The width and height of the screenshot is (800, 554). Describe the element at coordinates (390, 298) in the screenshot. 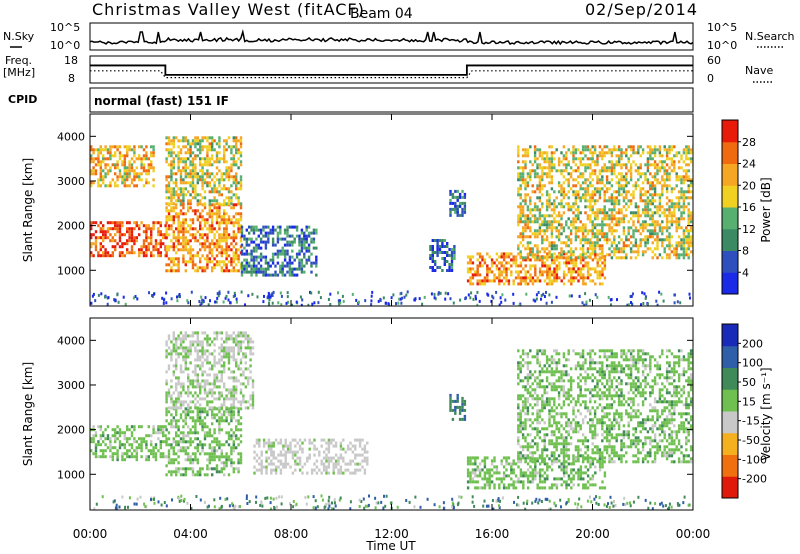

I see `power-noise` at that location.